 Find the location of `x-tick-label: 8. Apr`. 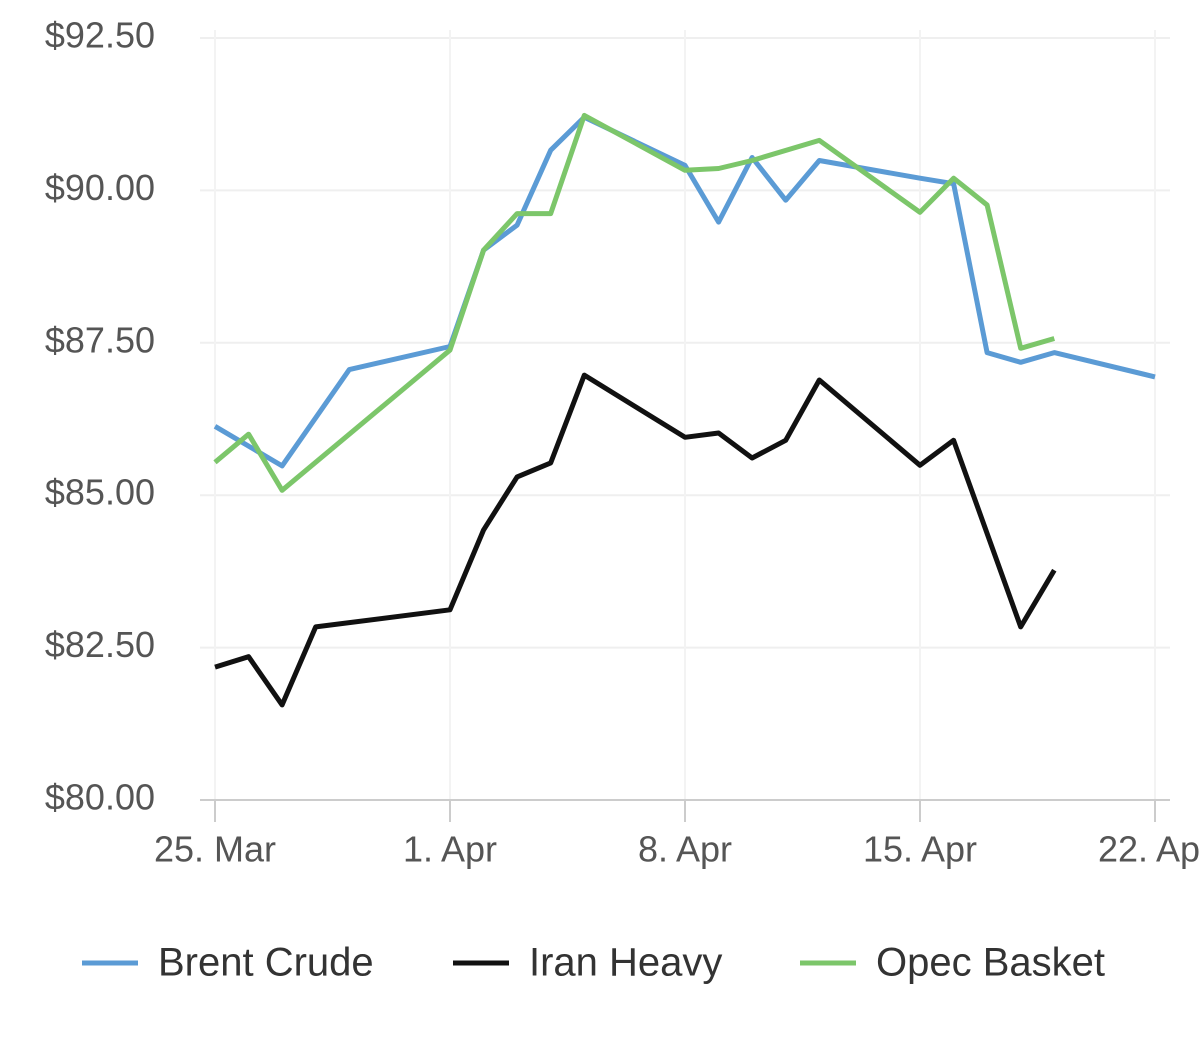

x-tick-label: 8. Apr is located at coordinates (685, 849).